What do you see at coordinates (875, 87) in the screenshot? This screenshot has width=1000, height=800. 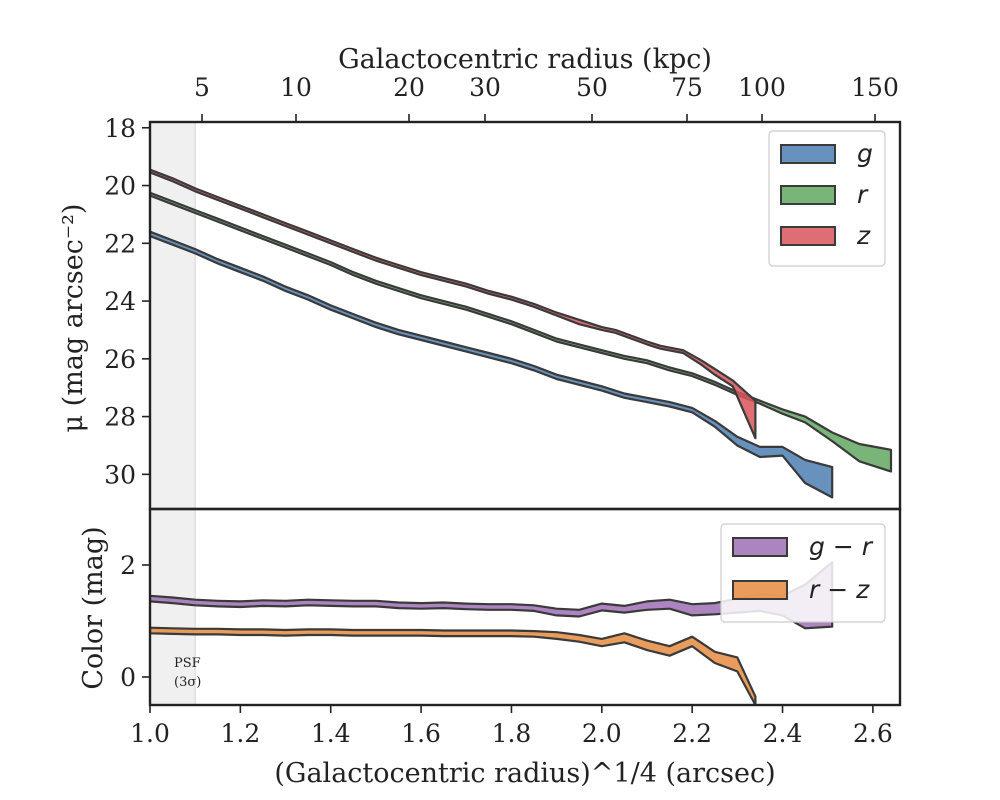 I see `top-tick-label: 150` at bounding box center [875, 87].